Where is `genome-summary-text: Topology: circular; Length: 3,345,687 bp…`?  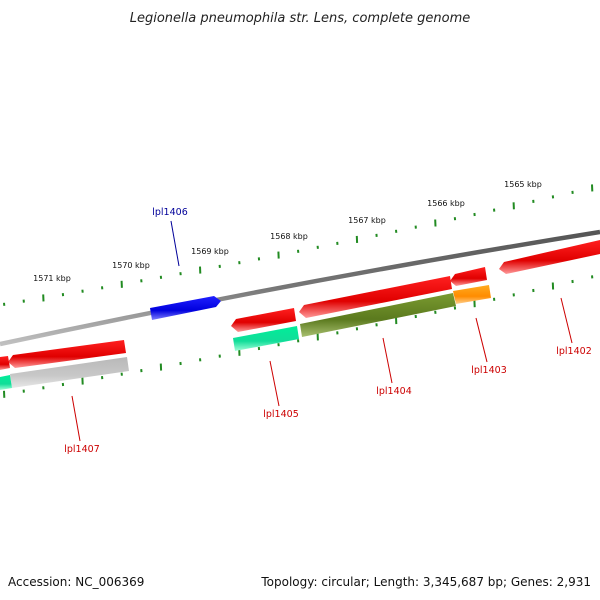 genome-summary-text: Topology: circular; Length: 3,345,687 bp… is located at coordinates (425, 582).